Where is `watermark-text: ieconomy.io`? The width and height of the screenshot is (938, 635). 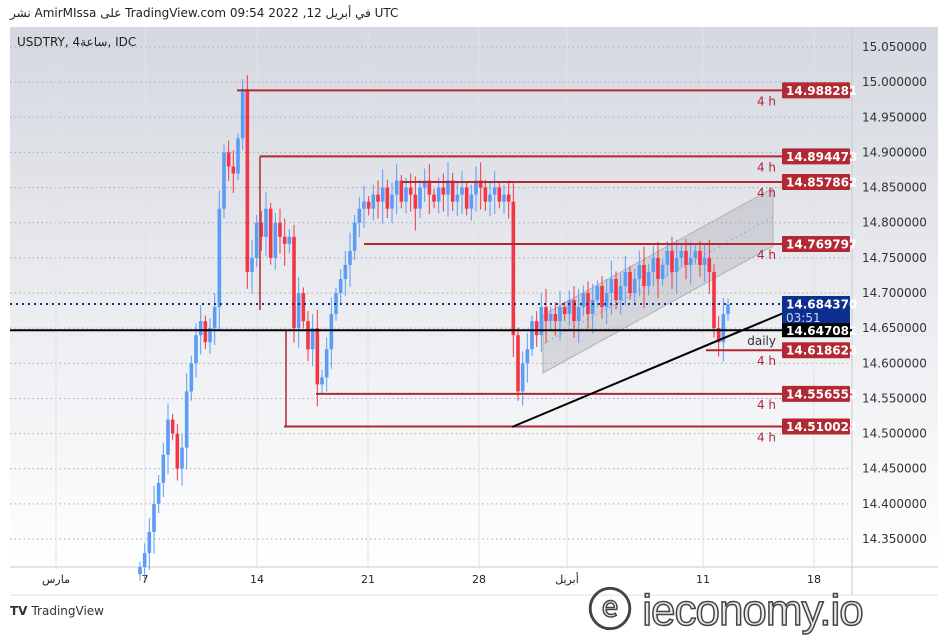 watermark-text: ieconomy.io is located at coordinates (752, 610).